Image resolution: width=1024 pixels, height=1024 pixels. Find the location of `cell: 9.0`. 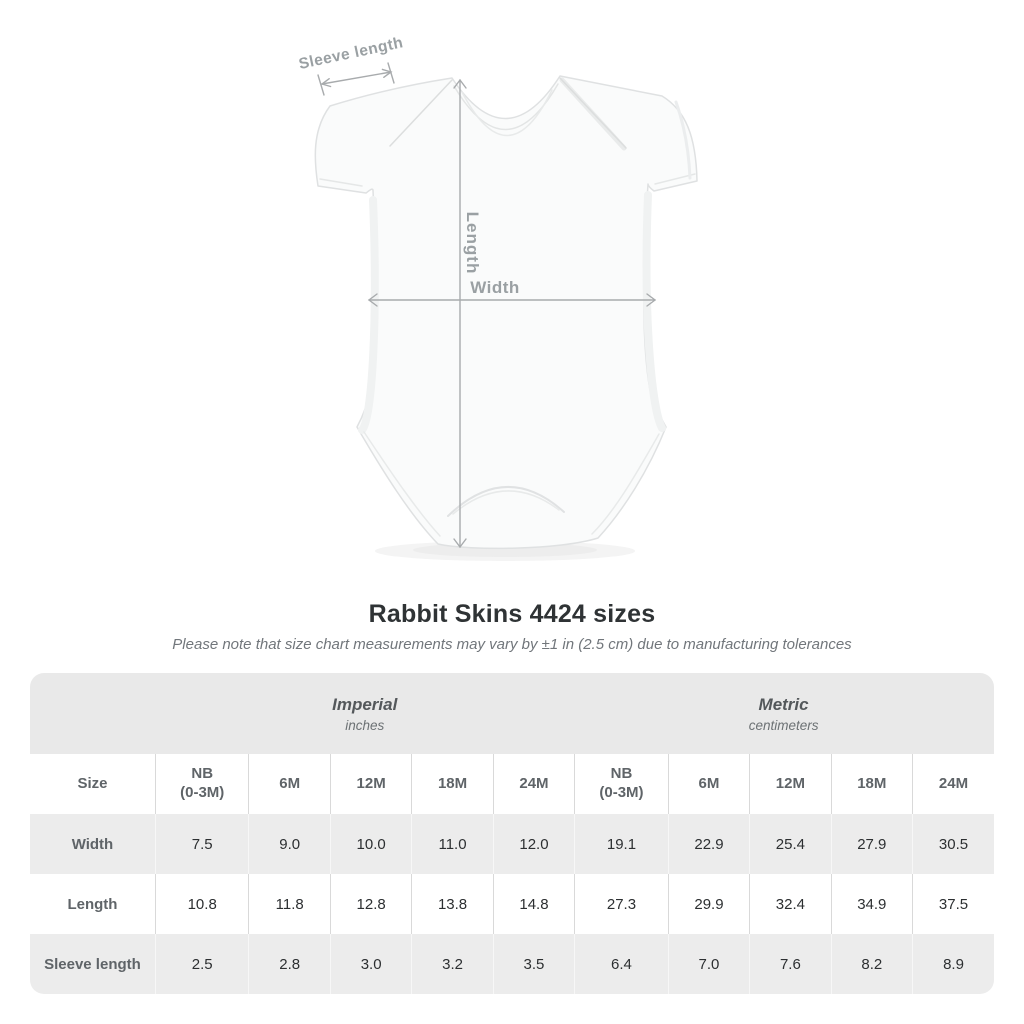

cell: 9.0 is located at coordinates (289, 844).